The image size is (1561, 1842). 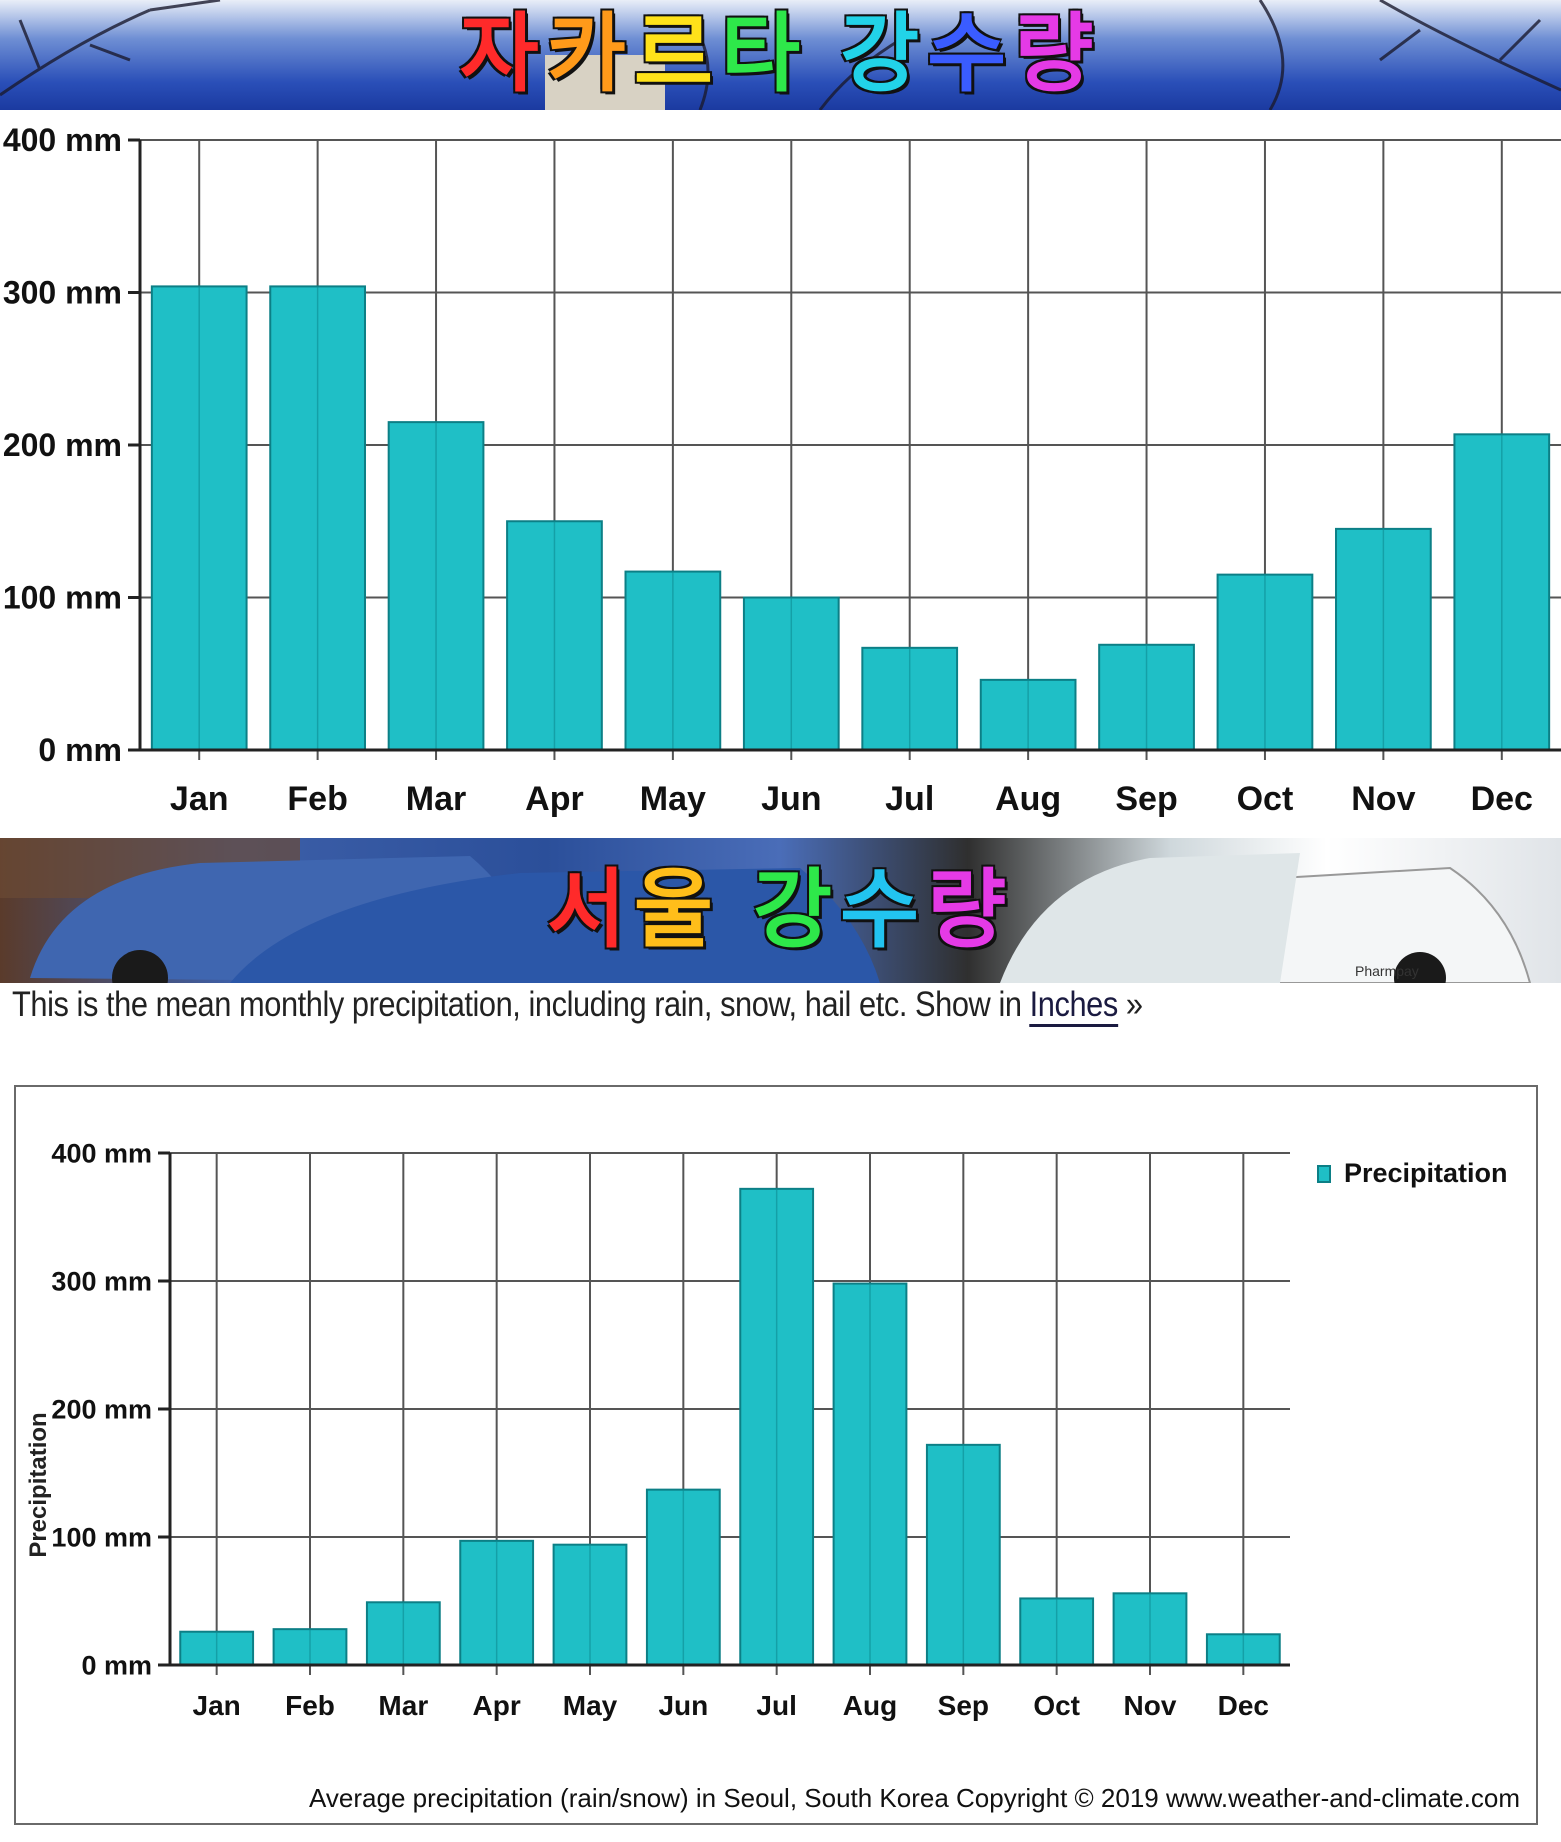 I want to click on seoul-title-char, so click(x=737, y=910).